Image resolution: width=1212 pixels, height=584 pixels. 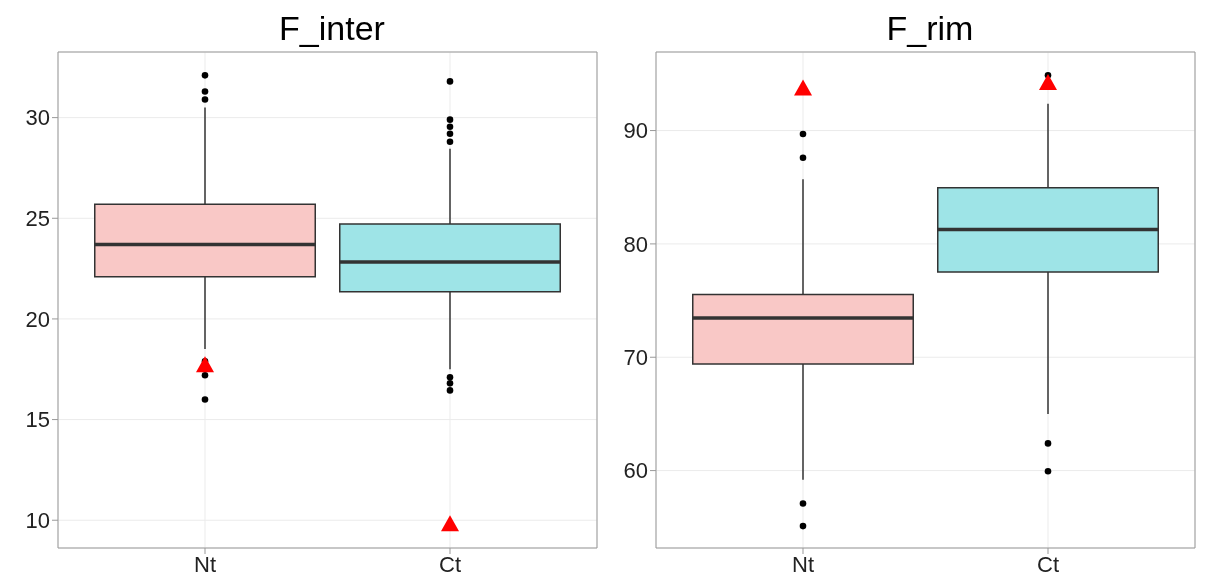 What do you see at coordinates (635, 244) in the screenshot?
I see `y-tick-label: 80` at bounding box center [635, 244].